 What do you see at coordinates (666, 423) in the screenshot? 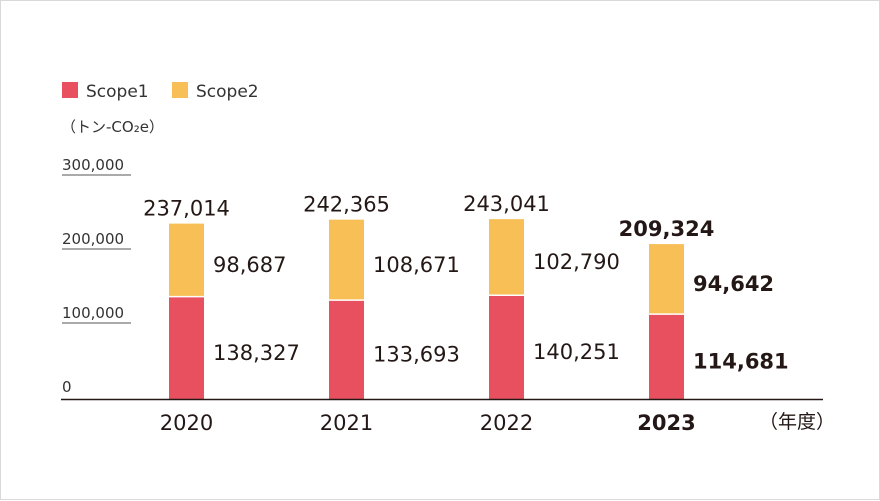
I see `x-tick-label: 2023` at bounding box center [666, 423].